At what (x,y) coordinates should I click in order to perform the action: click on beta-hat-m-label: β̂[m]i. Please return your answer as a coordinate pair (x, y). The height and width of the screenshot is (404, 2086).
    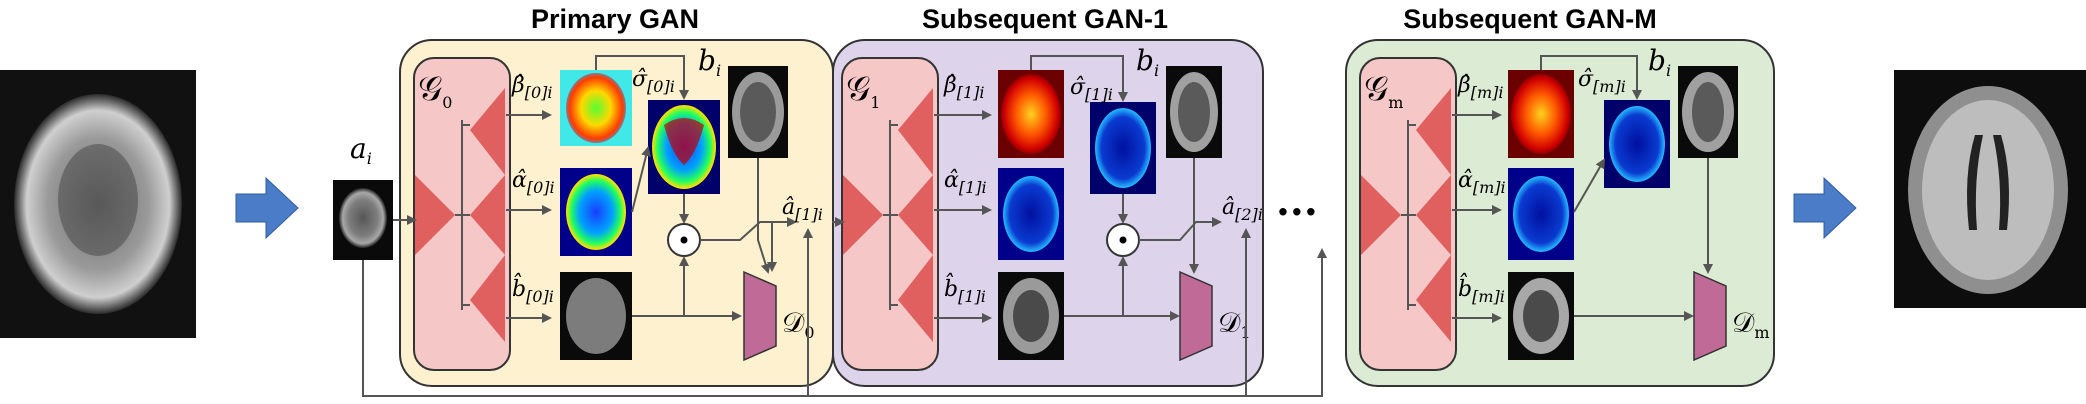
    Looking at the image, I should click on (1480, 87).